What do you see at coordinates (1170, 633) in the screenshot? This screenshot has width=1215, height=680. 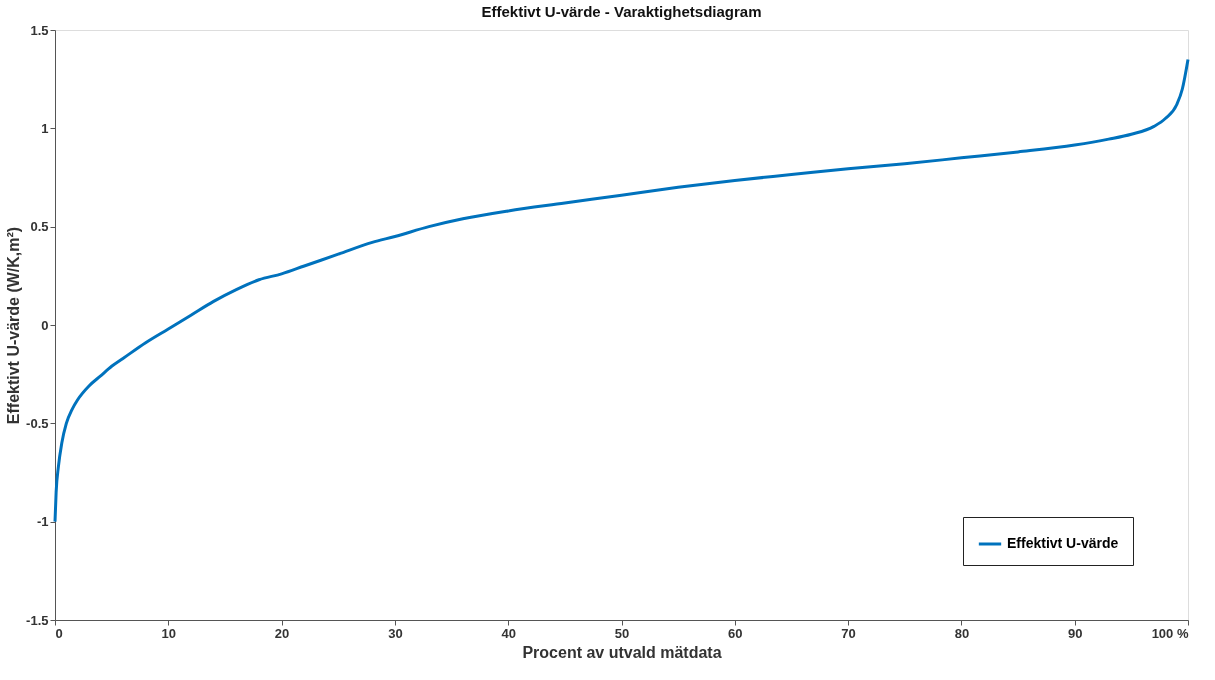 I see `x-tick-label: 100 %` at bounding box center [1170, 633].